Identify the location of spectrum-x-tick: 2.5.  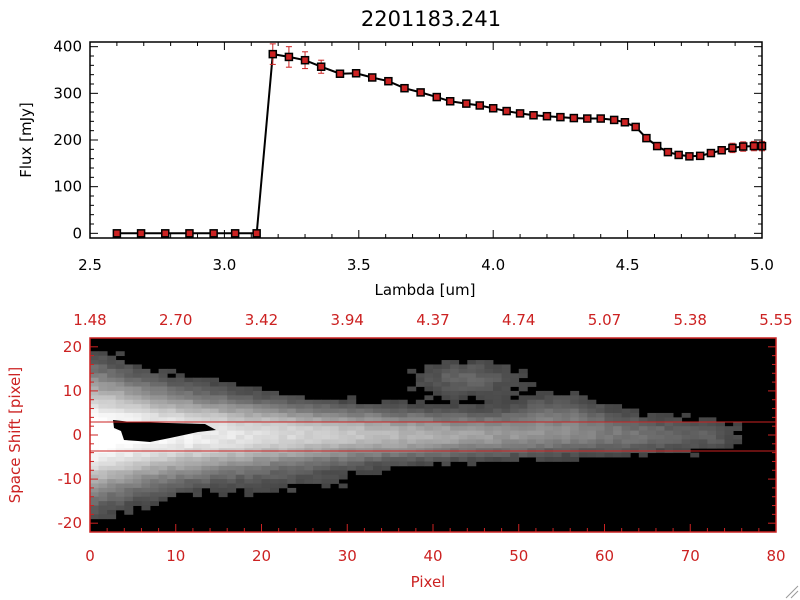
(90, 265).